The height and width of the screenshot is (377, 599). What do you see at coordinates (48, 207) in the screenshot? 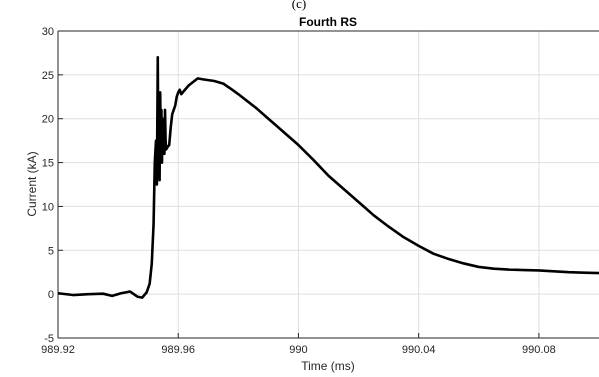
I see `y-tick-label: 10` at bounding box center [48, 207].